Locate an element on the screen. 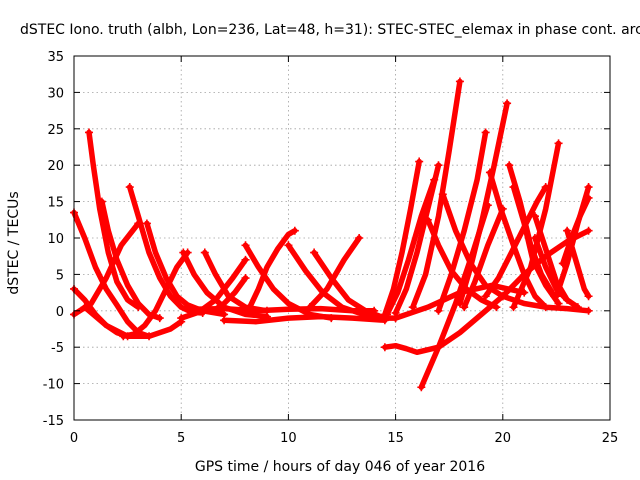 The image size is (640, 480). y-tick-label: 30 is located at coordinates (55, 93).